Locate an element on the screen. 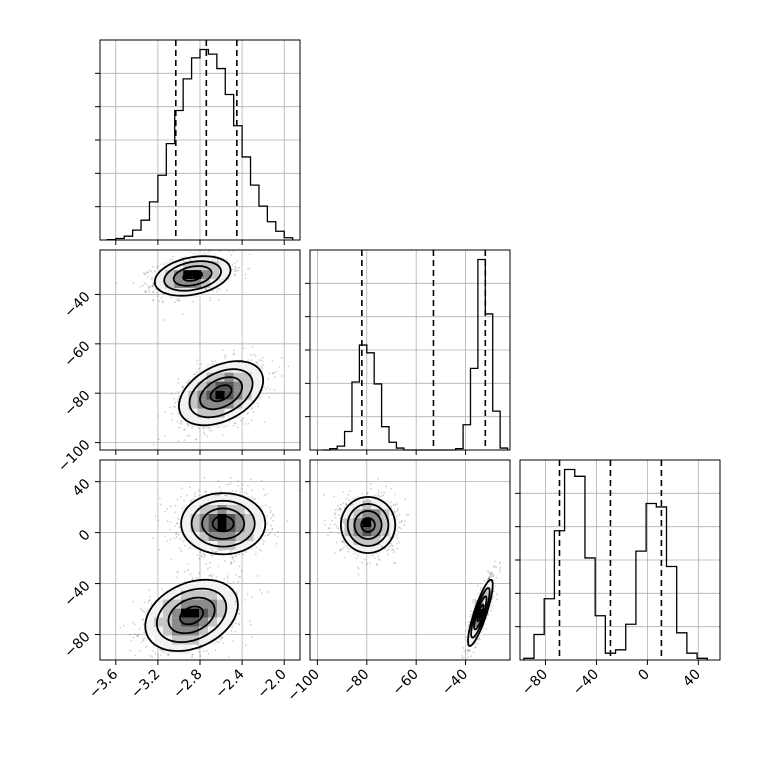  histogram-p0 is located at coordinates (198, 142).